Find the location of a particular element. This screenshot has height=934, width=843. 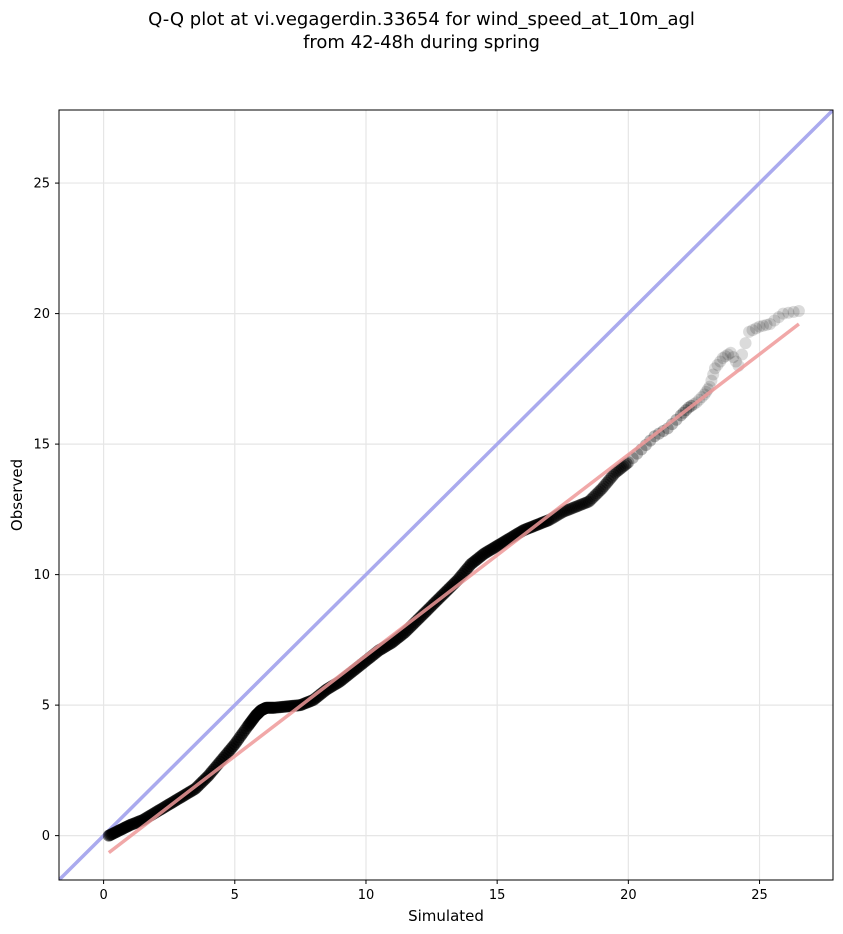

y-tick-label: 15 is located at coordinates (41, 445).